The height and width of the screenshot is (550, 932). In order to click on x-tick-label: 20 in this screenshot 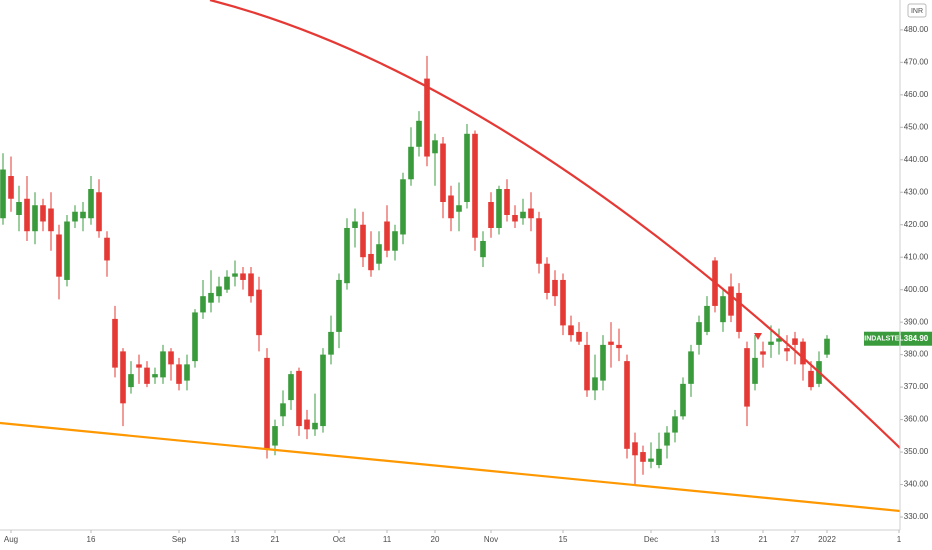, I will do `click(435, 539)`.